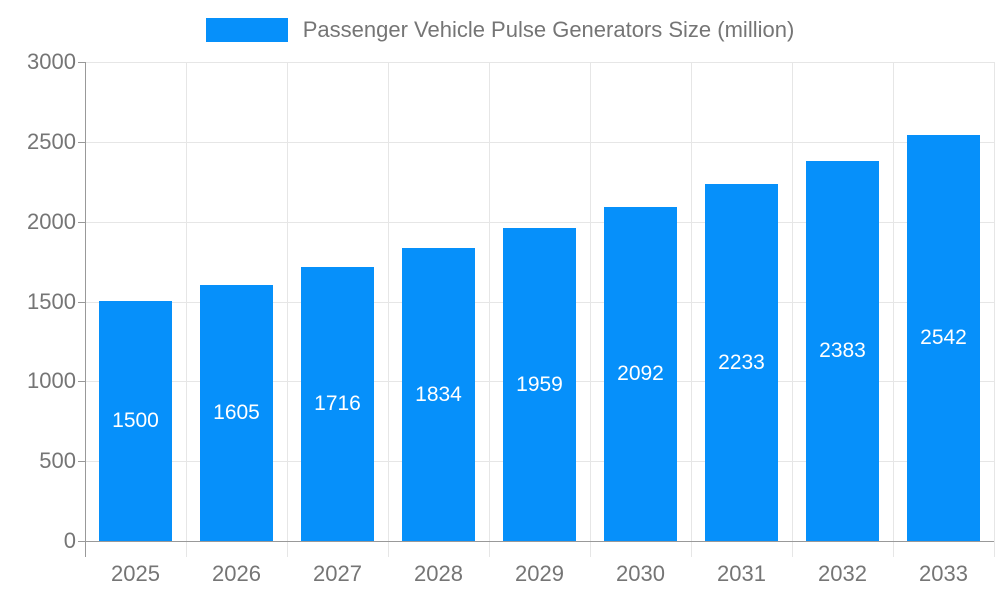 The image size is (1000, 600). What do you see at coordinates (85, 309) in the screenshot?
I see `y-axis-line` at bounding box center [85, 309].